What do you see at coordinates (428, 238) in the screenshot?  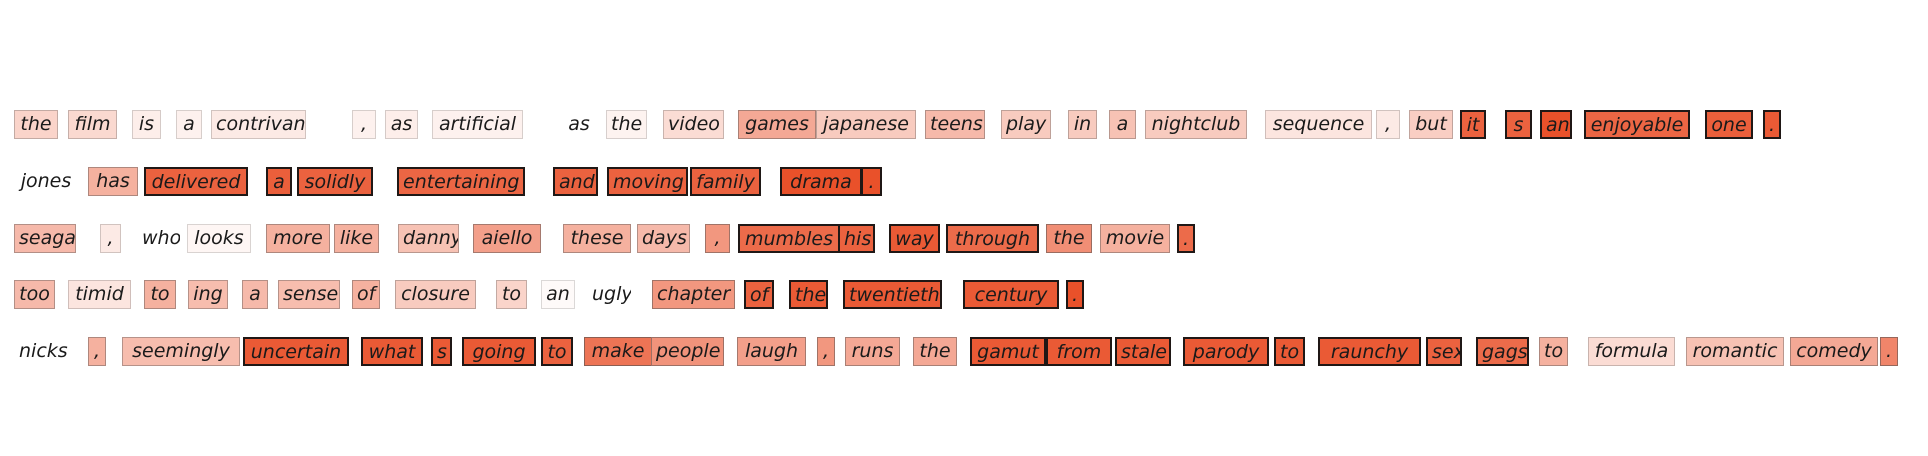 I see `token-row3-6: danny` at bounding box center [428, 238].